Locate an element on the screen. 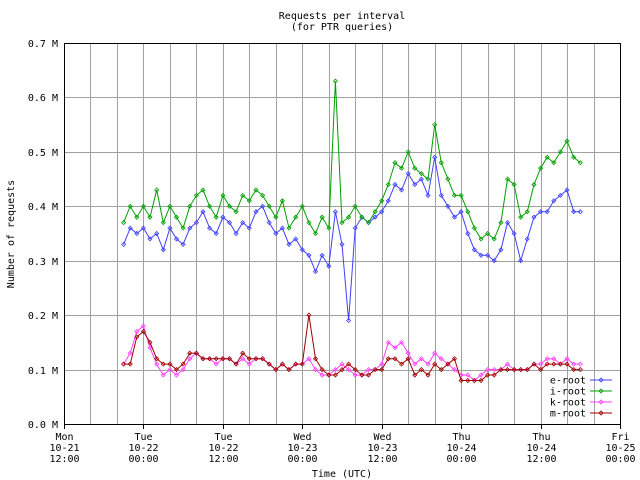 The width and height of the screenshot is (640, 480). x-tick-label: Thu is located at coordinates (461, 437).